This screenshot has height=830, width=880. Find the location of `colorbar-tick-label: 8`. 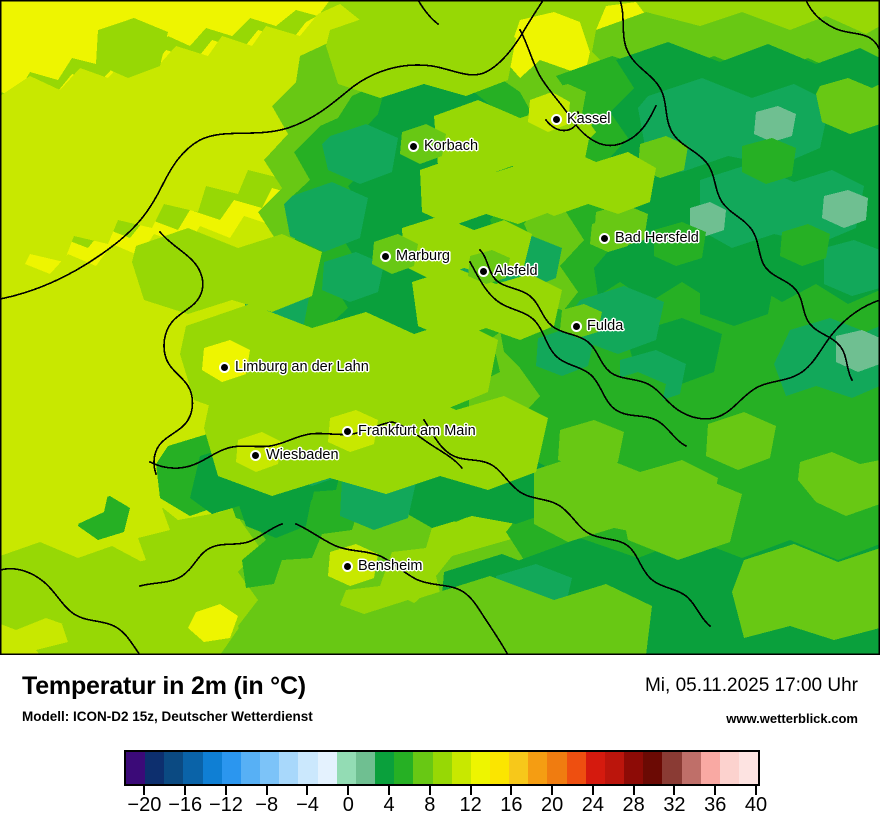

colorbar-tick-label: 8 is located at coordinates (430, 805).